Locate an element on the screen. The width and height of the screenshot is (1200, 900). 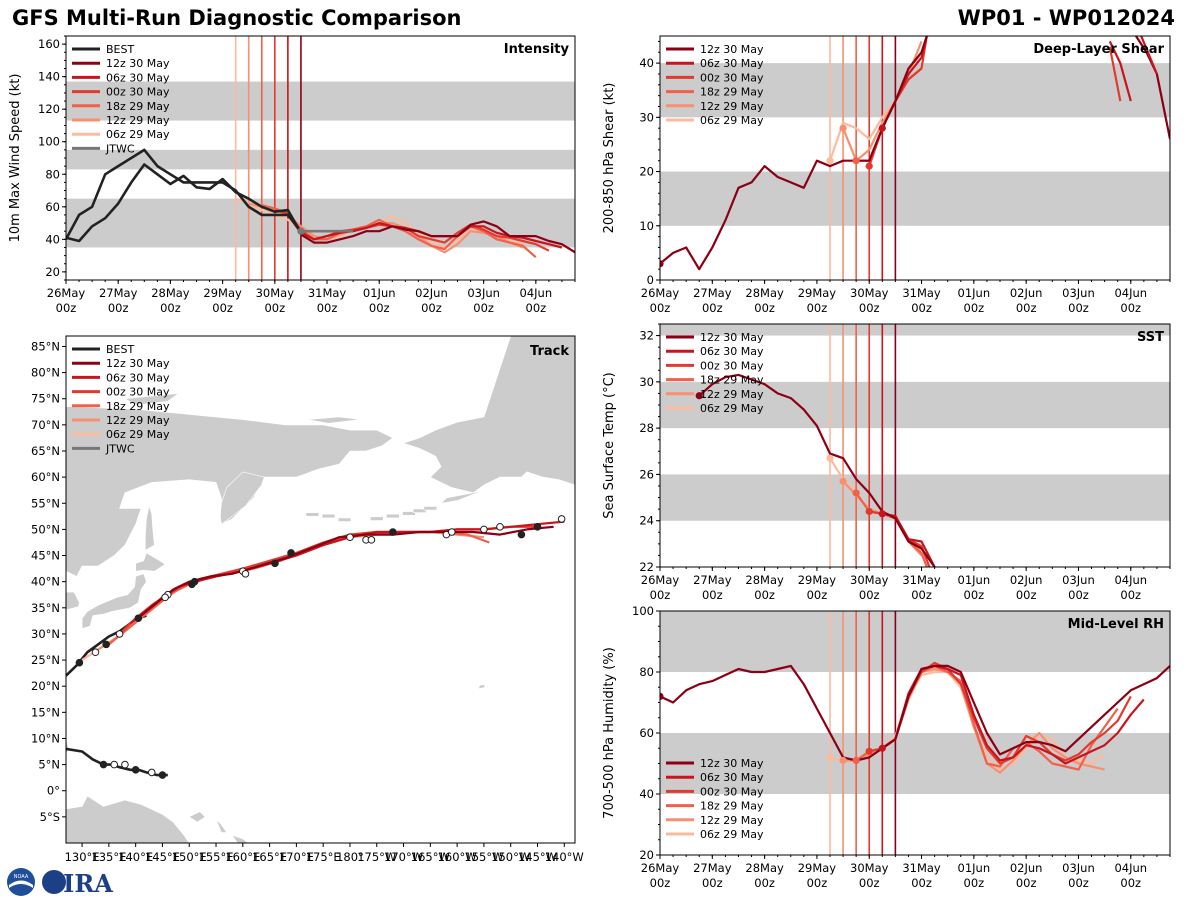
track-line is located at coordinates (282, 596).